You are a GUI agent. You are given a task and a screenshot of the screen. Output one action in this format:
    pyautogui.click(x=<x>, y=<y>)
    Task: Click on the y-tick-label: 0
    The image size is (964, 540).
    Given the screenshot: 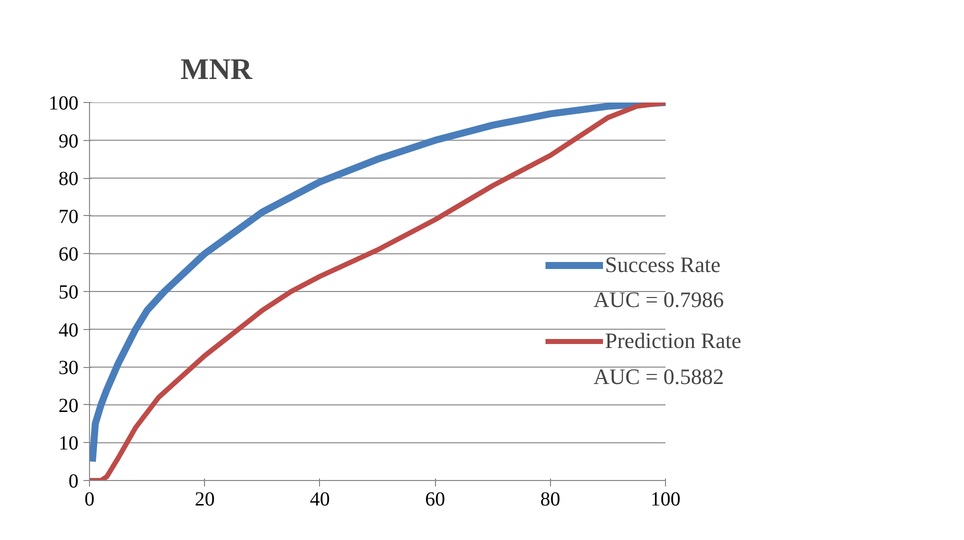 What is the action you would take?
    pyautogui.click(x=73, y=481)
    